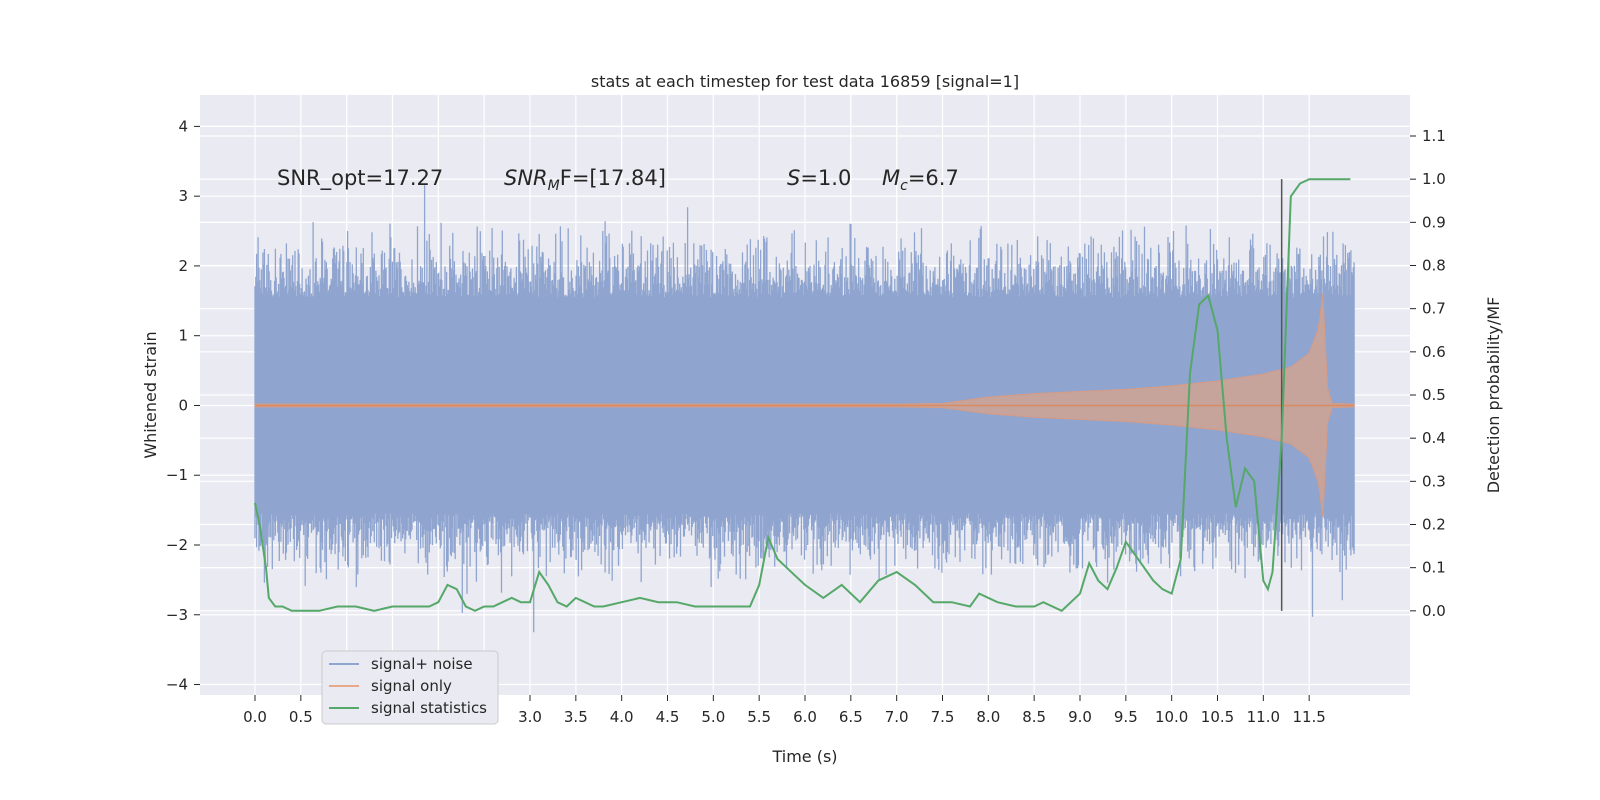 This screenshot has width=1600, height=800. I want to click on x-tick-label-6: 3.0, so click(530, 717).